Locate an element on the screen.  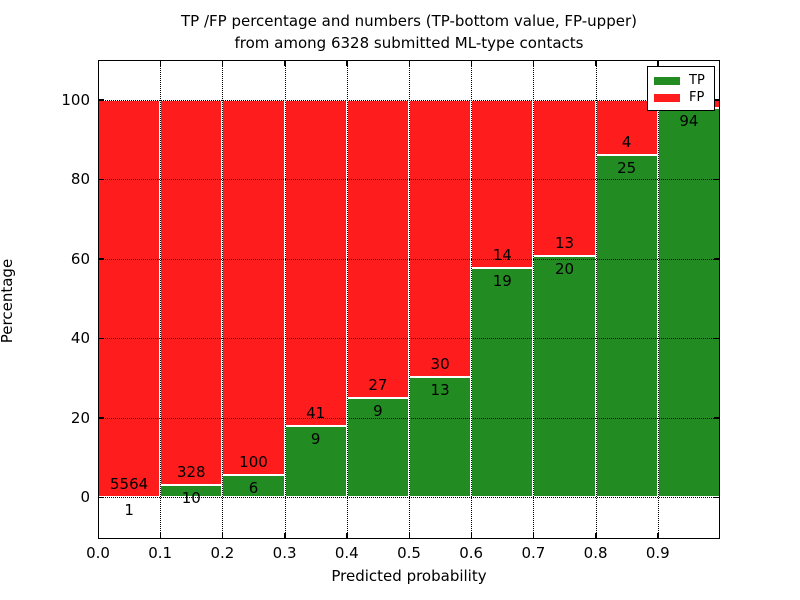
fp-legend-swatch-icon is located at coordinates (667, 97).